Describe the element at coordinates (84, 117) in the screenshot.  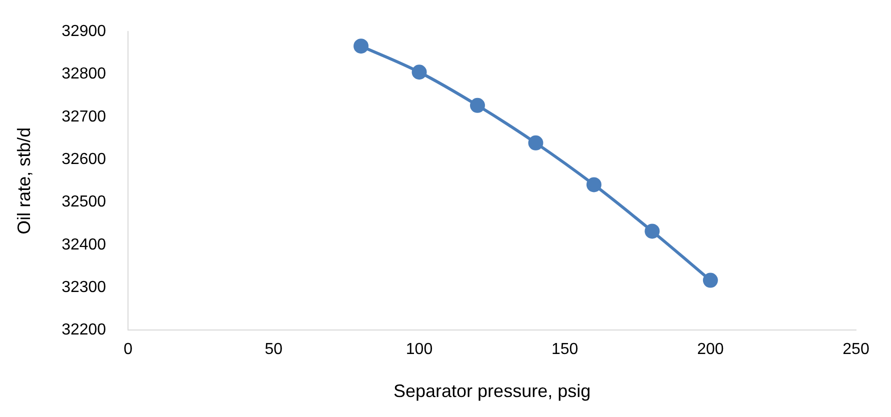
I see `y-tick-label: 32700` at that location.